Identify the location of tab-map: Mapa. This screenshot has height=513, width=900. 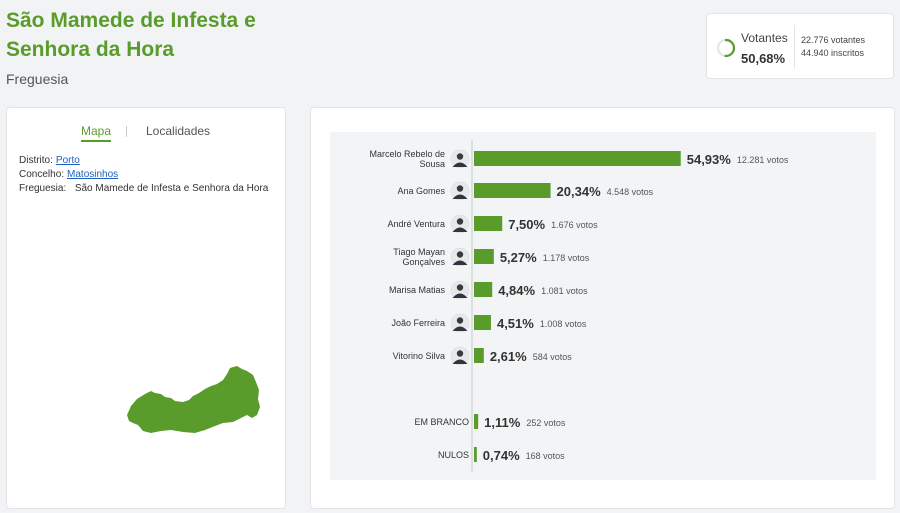
(96, 133).